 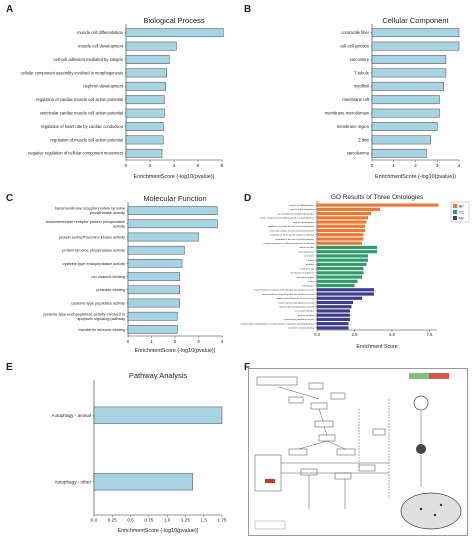 I want to click on category-label: muscle cell differentiation, so click(x=100, y=32).